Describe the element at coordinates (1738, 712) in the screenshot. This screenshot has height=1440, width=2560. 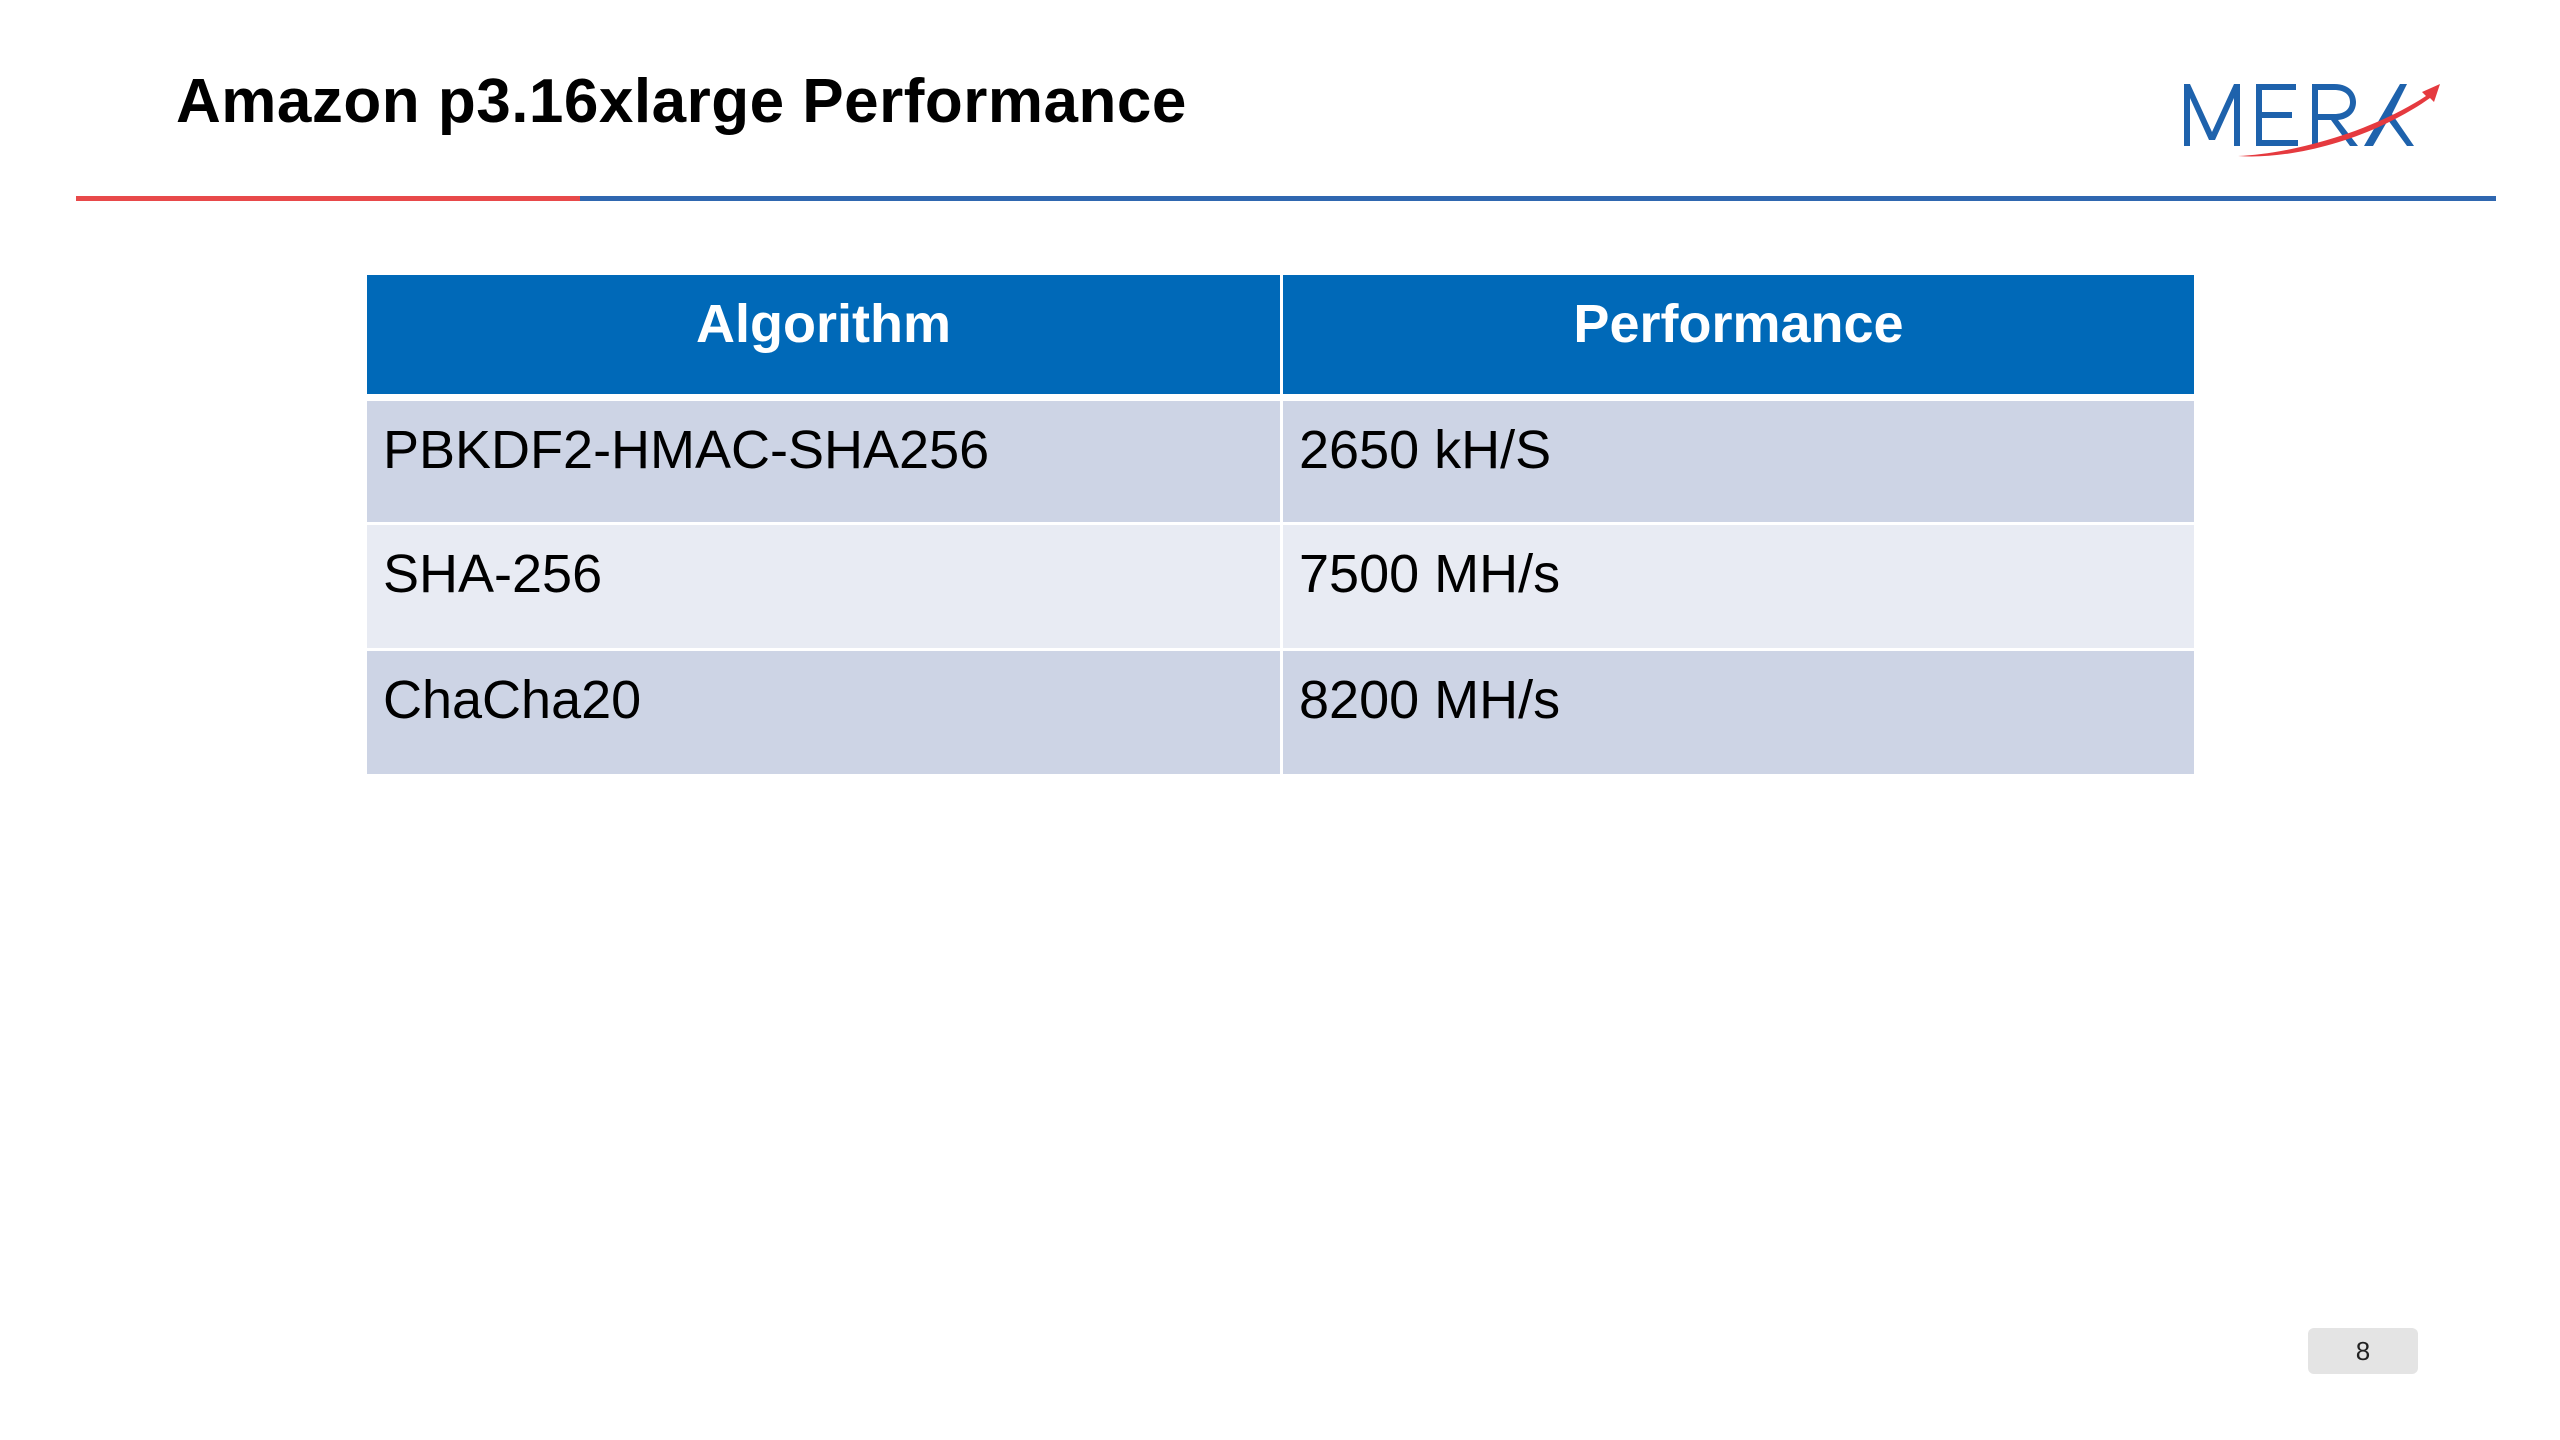
I see `cell-performance: 8200 MH/s` at that location.